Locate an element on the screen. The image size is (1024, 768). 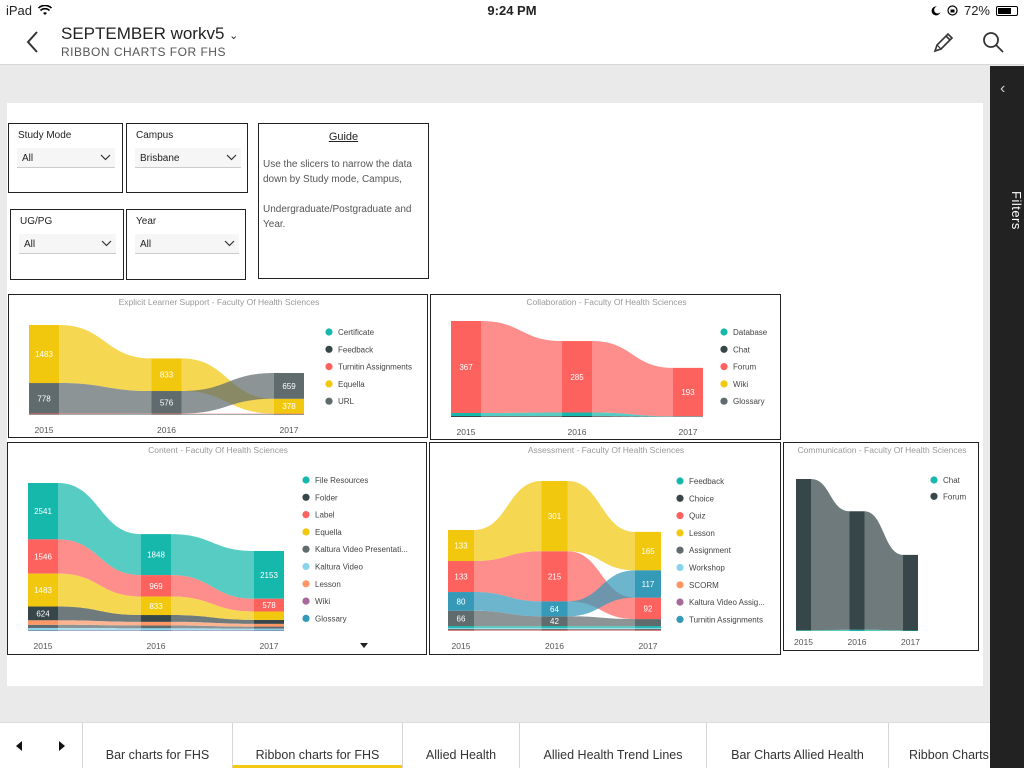
bar-chat-2017 is located at coordinates (910, 630).